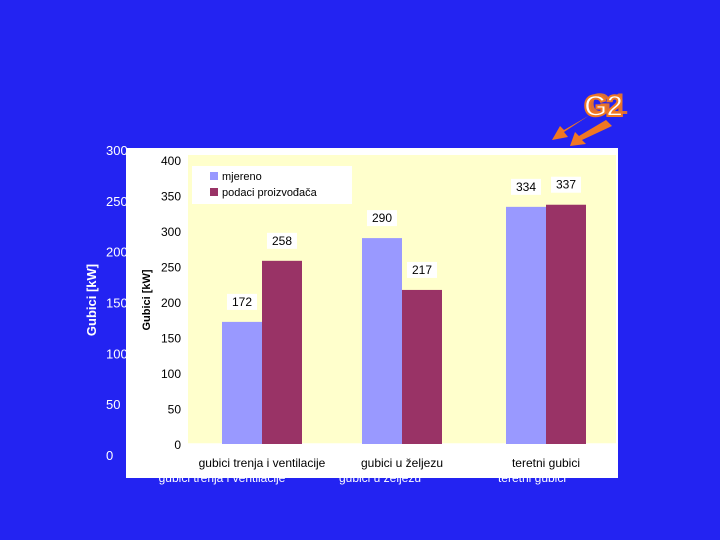 This screenshot has width=720, height=540. I want to click on y-tick-label: 150, so click(171, 339).